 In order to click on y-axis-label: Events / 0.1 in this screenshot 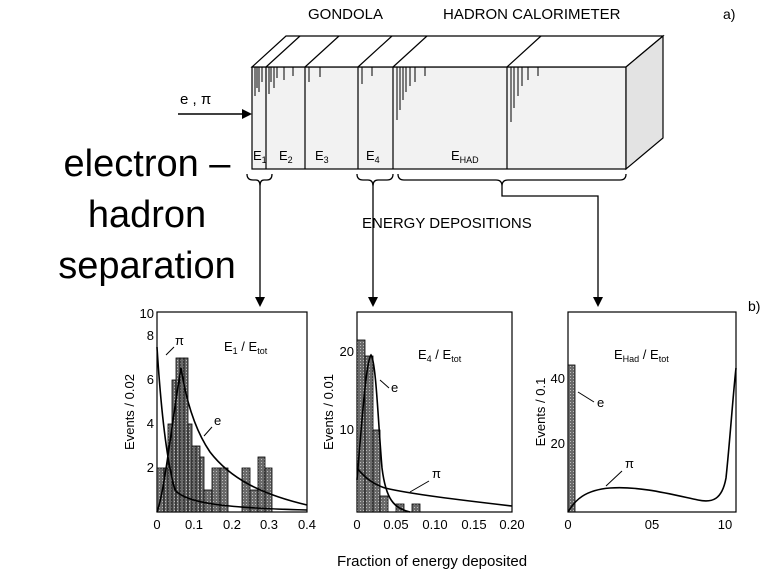, I will do `click(540, 412)`.